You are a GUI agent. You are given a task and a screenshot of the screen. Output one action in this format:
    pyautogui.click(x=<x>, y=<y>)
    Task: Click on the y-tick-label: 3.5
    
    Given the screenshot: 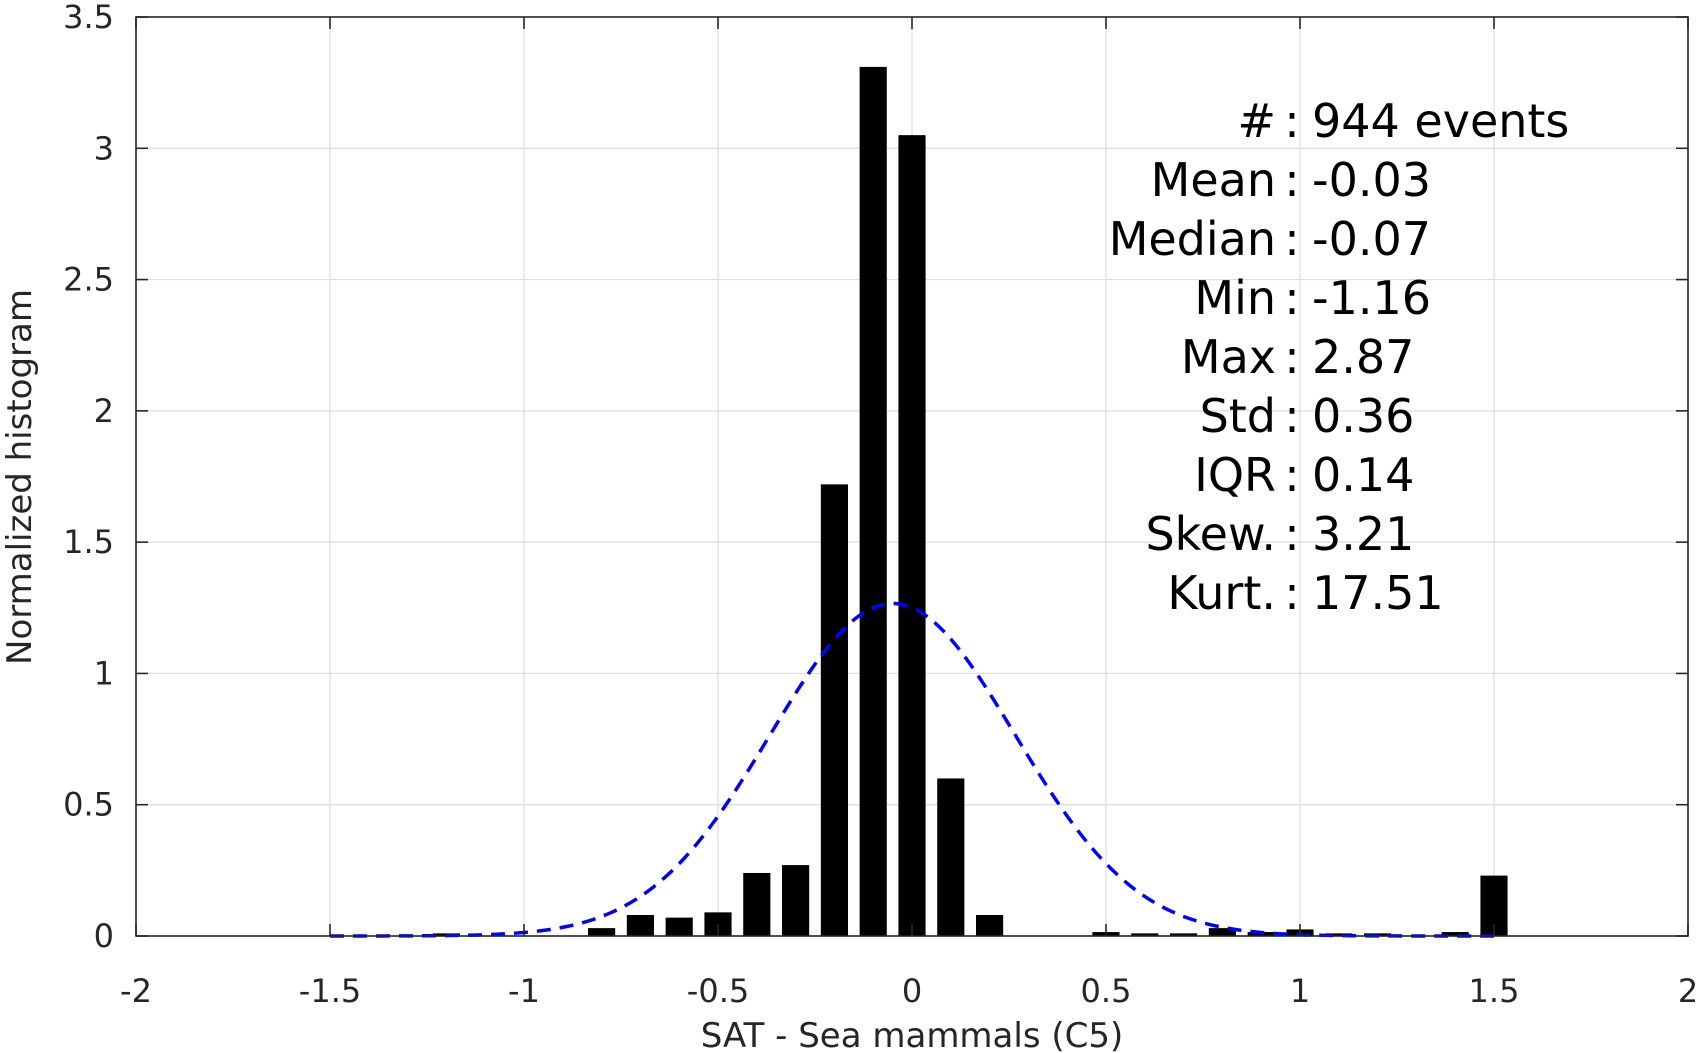 What is the action you would take?
    pyautogui.click(x=88, y=18)
    